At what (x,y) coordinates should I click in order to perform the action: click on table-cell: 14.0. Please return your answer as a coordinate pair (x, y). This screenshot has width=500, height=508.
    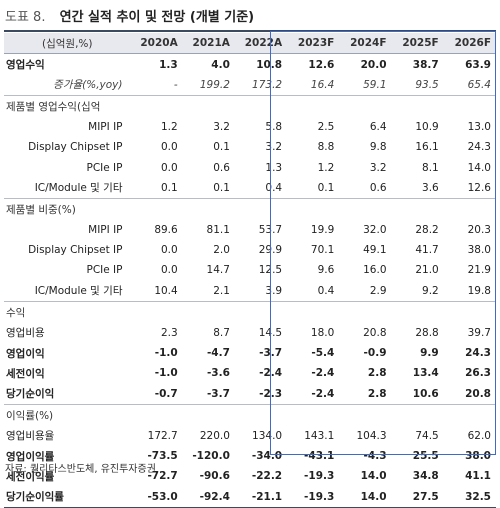
    Looking at the image, I should click on (479, 167).